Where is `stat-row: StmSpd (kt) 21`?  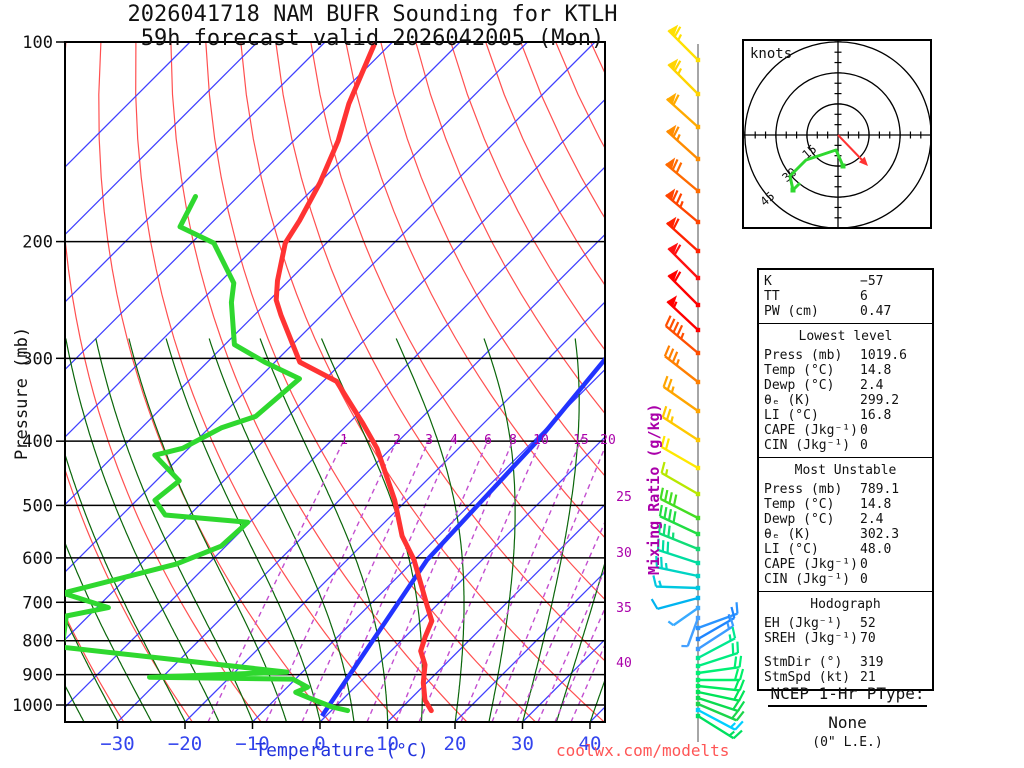
stat-row: StmSpd (kt) 21 is located at coordinates (820, 677).